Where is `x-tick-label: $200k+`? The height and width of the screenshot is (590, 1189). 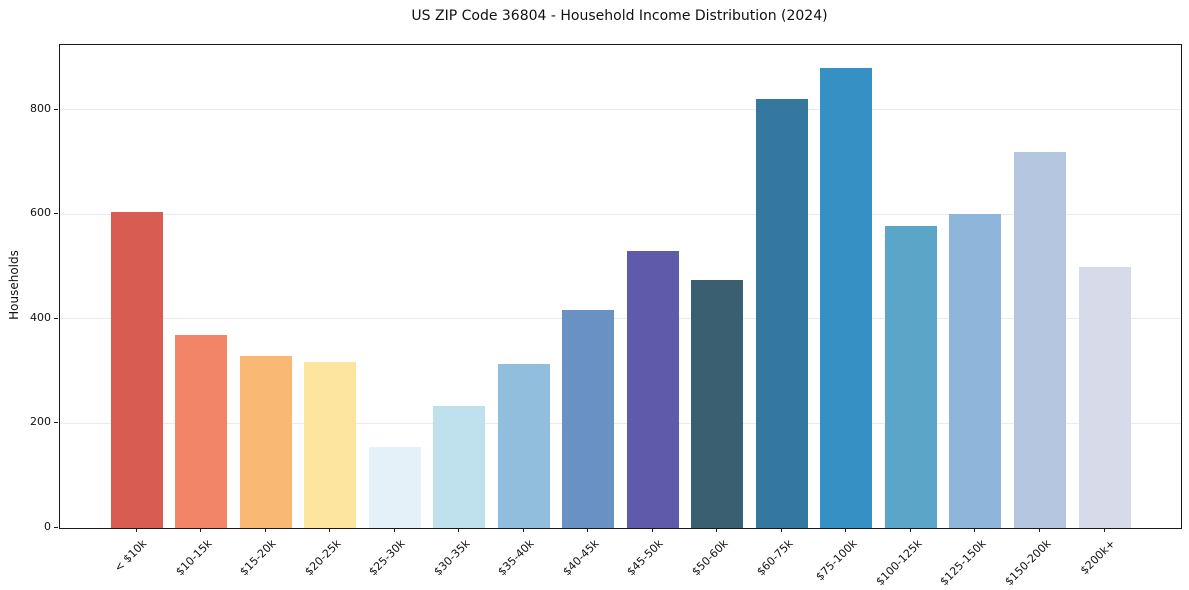
x-tick-label: $200k+ is located at coordinates (1097, 557).